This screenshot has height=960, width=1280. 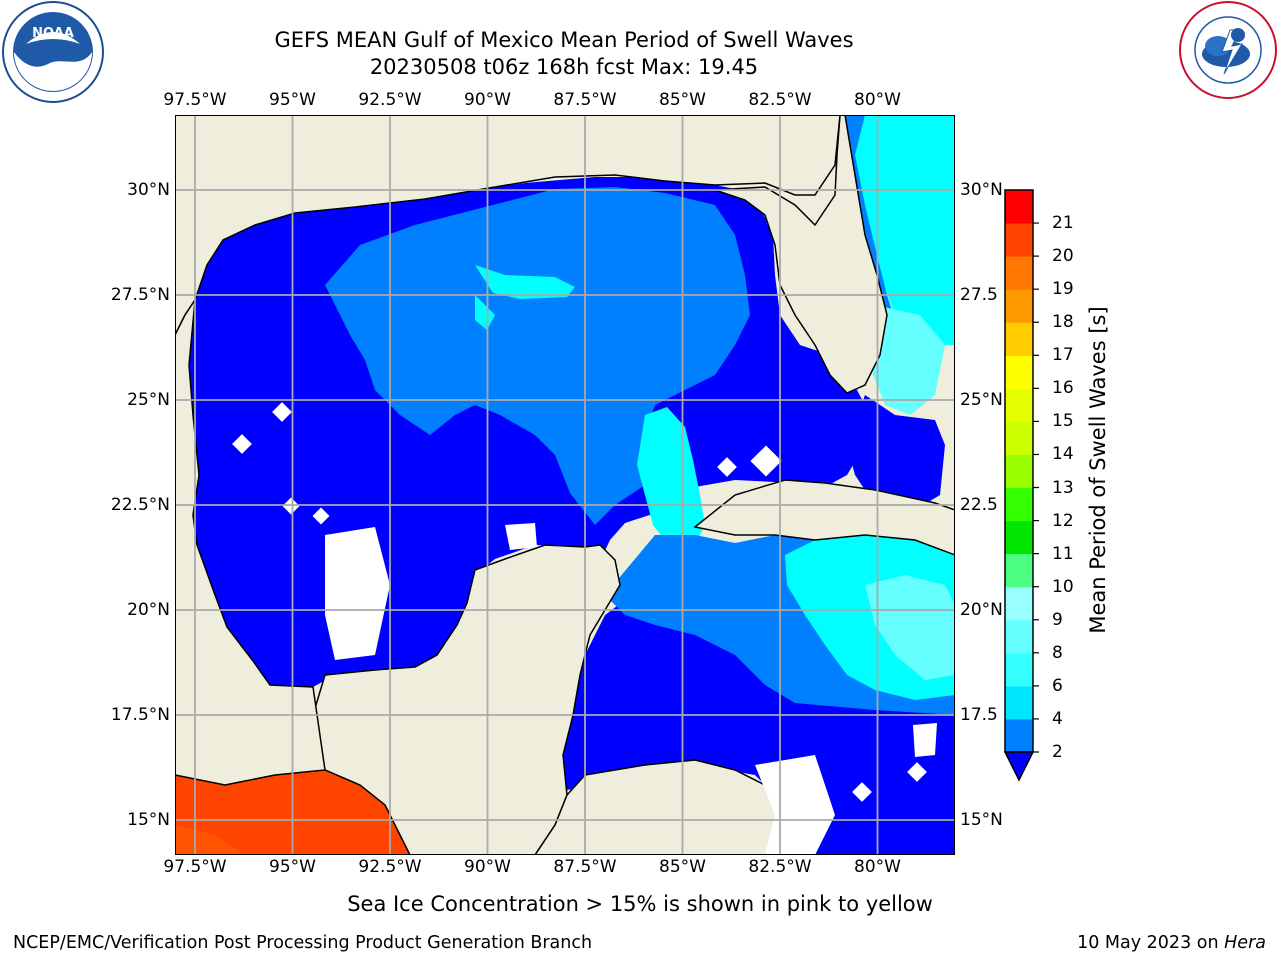 What do you see at coordinates (195, 100) in the screenshot?
I see `lon-label-top: 97.5°W` at bounding box center [195, 100].